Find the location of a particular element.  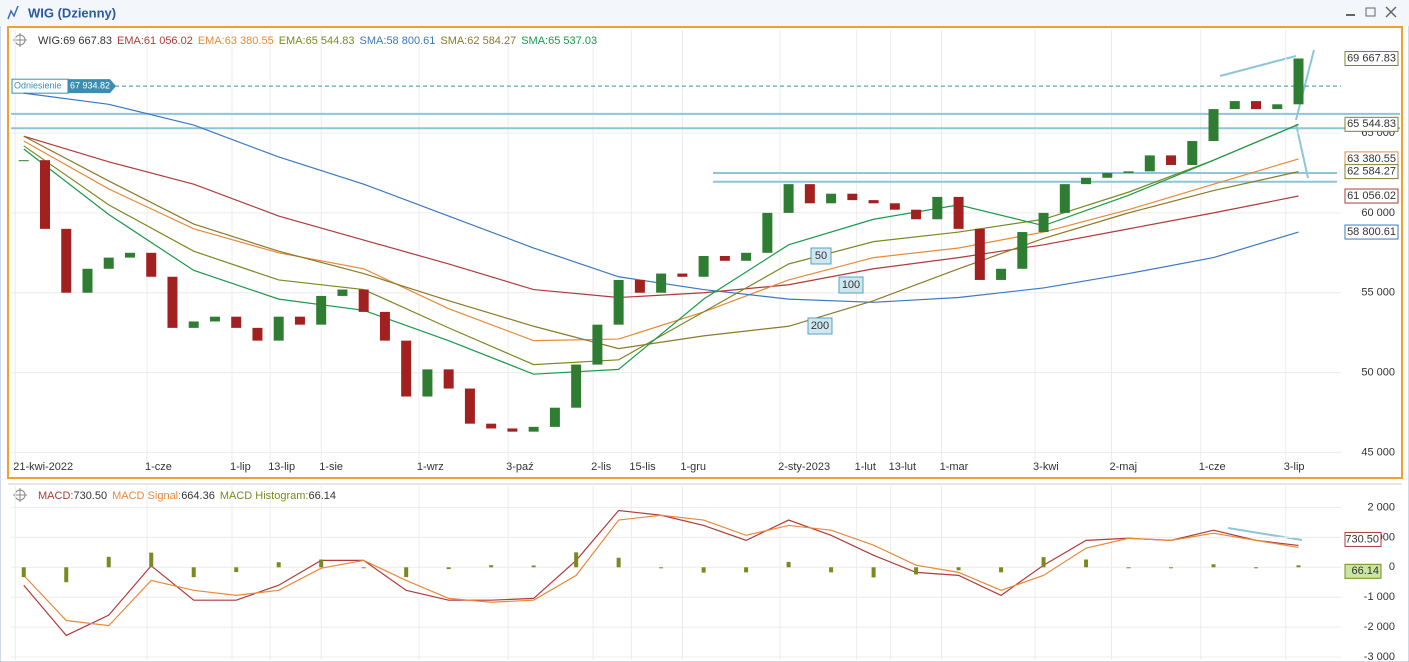

x-tick-label: 2-maj is located at coordinates (1124, 467).